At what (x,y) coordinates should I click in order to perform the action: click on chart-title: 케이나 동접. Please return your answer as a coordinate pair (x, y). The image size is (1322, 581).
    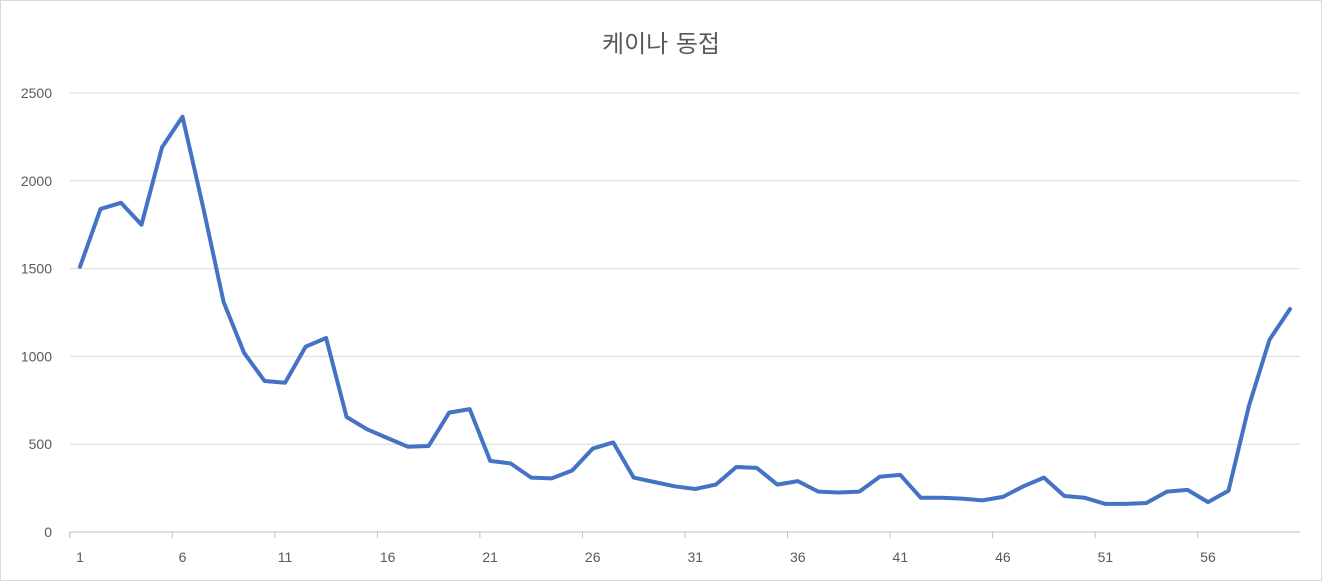
    Looking at the image, I should click on (661, 44).